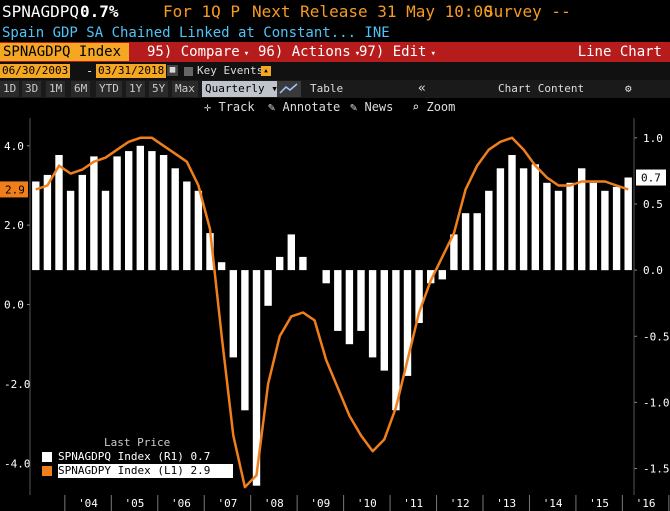 The width and height of the screenshot is (670, 511). I want to click on x-tick-label: '11, so click(413, 503).